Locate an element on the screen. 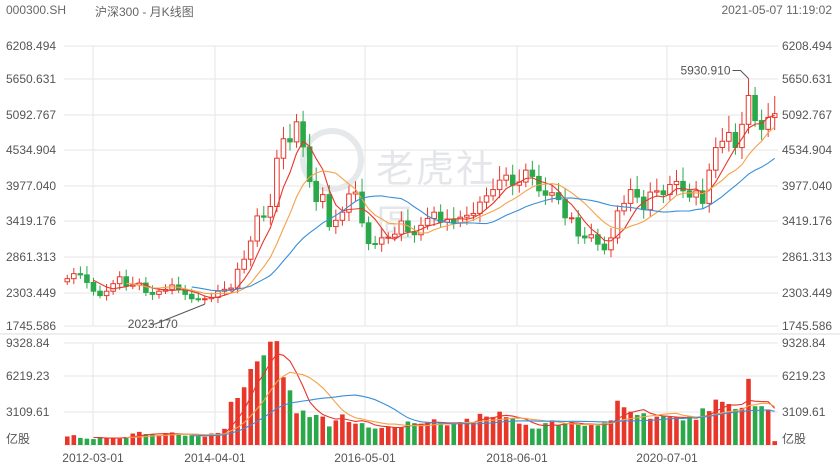 The image size is (840, 470). x-tick-label: 2018-06-01 is located at coordinates (517, 458).